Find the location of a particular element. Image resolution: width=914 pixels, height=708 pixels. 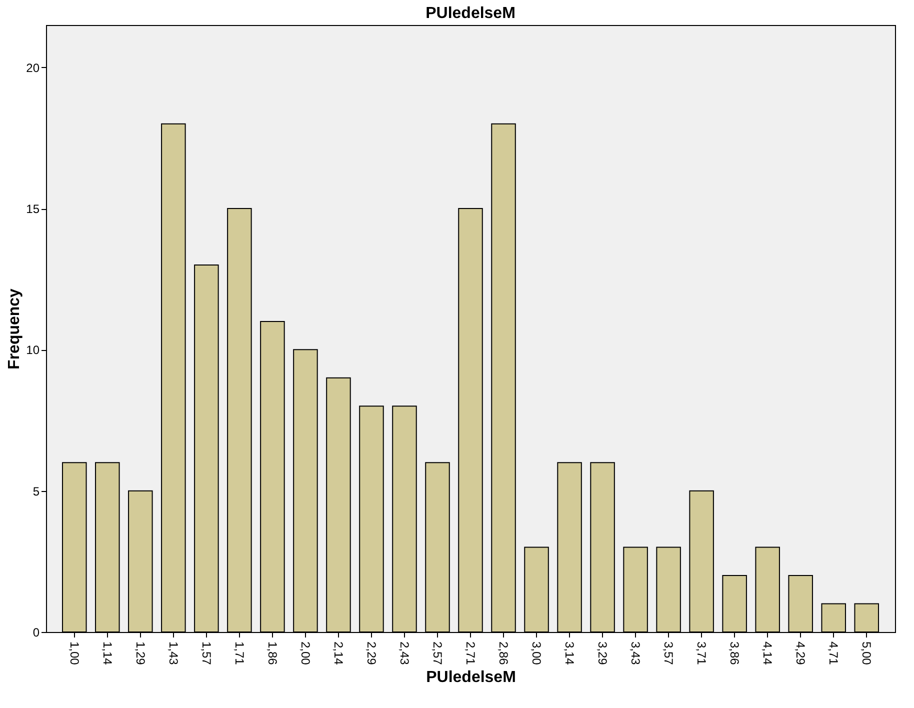

y-tick-label: 10 is located at coordinates (33, 350).